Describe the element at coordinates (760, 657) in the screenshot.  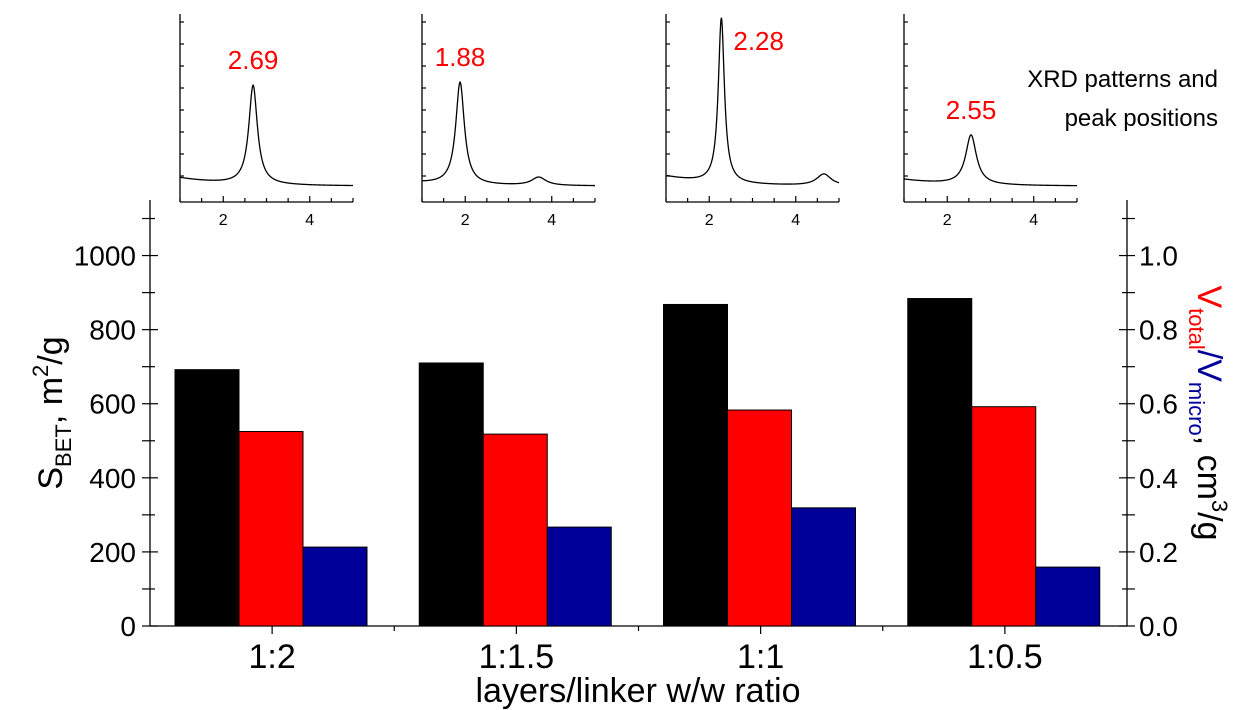
I see `x-category-label: 1:1` at that location.